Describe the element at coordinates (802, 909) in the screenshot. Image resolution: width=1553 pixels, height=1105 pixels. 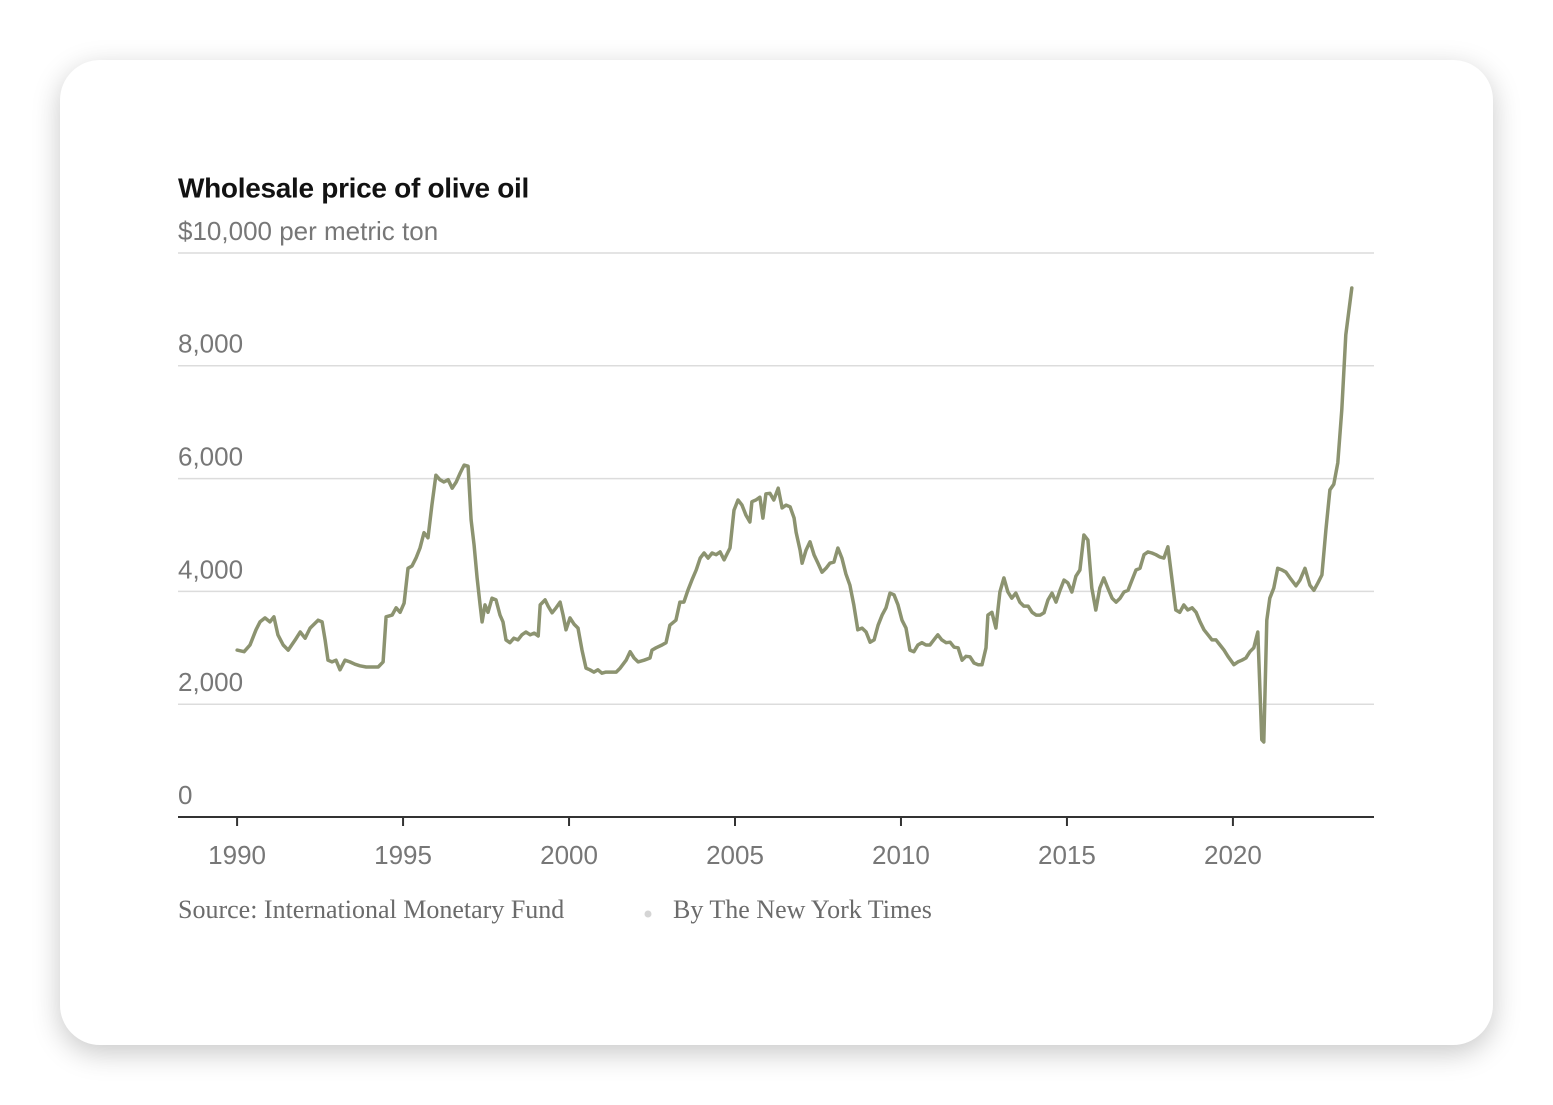
I see `byline: By The New York Times` at that location.